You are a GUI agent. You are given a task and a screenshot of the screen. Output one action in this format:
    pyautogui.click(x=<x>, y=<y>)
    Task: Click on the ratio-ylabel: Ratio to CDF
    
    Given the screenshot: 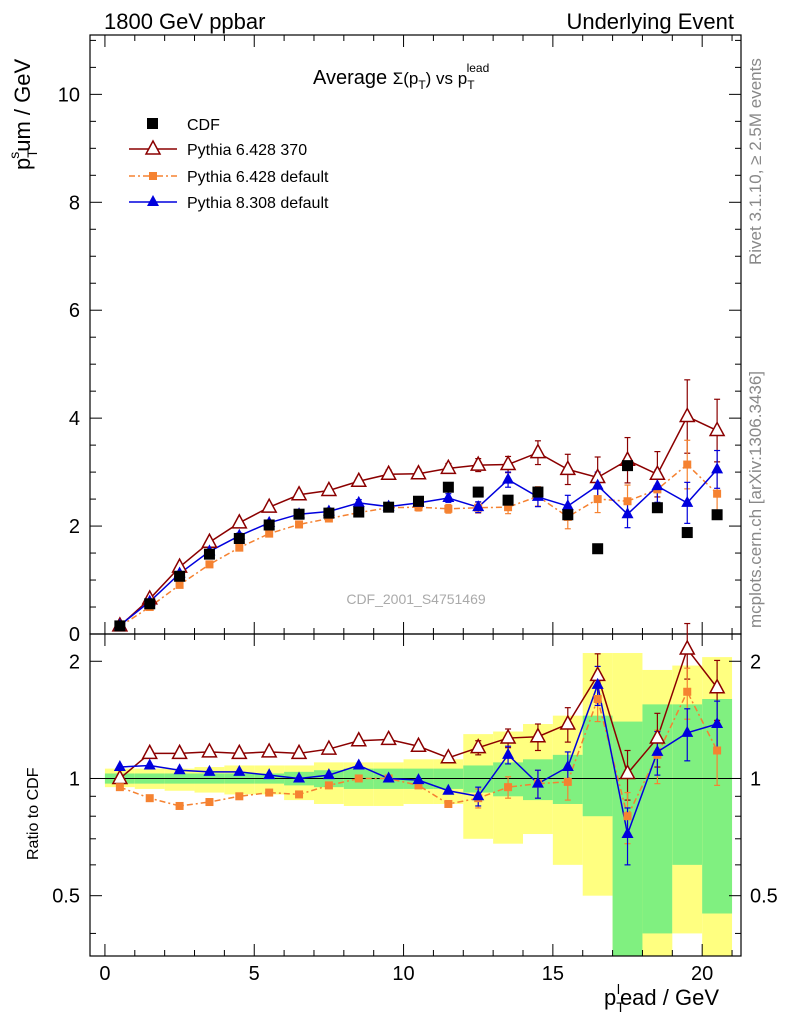 What is the action you would take?
    pyautogui.click(x=33, y=813)
    